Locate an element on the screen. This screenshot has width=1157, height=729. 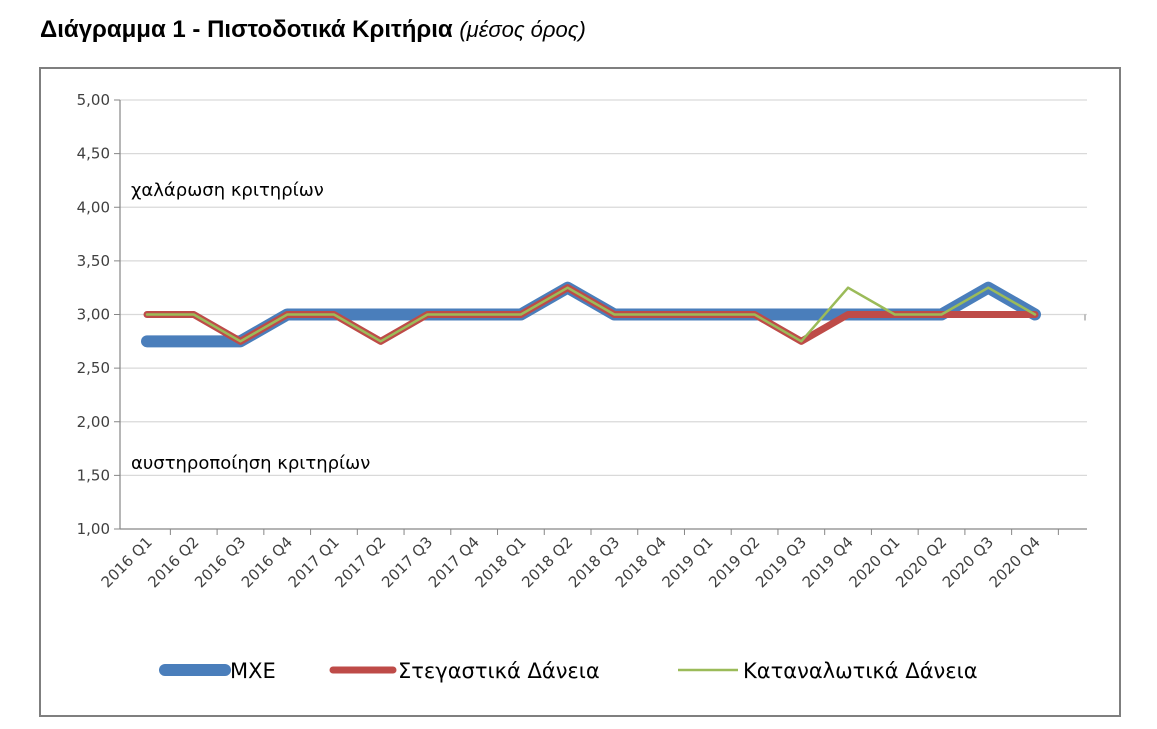
y-tick-label: 5,00 is located at coordinates (93, 100).